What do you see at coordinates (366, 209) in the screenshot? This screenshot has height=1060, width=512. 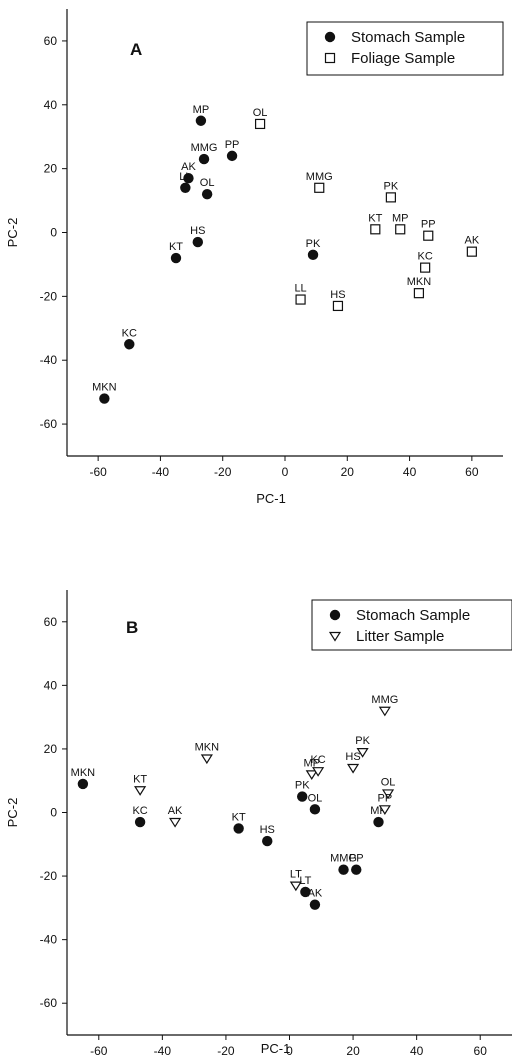 I see `series-foliage-sample: OL MMG PK KT MP PP AK KC MKN LL HS` at bounding box center [366, 209].